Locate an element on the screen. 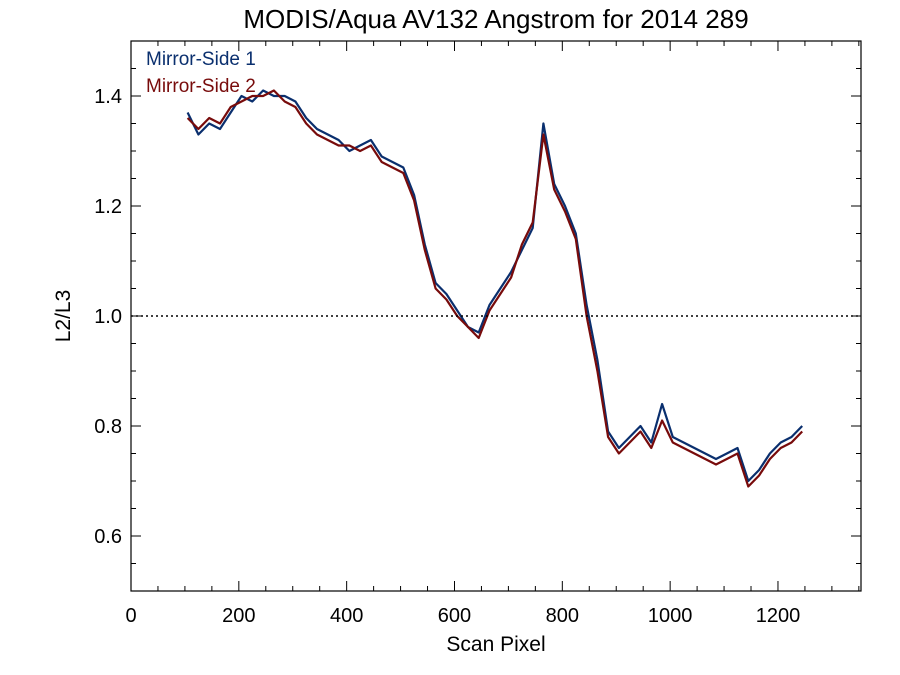 Image resolution: width=900 pixels, height=675 pixels. y-axis-title: L2/L3 is located at coordinates (63, 316).